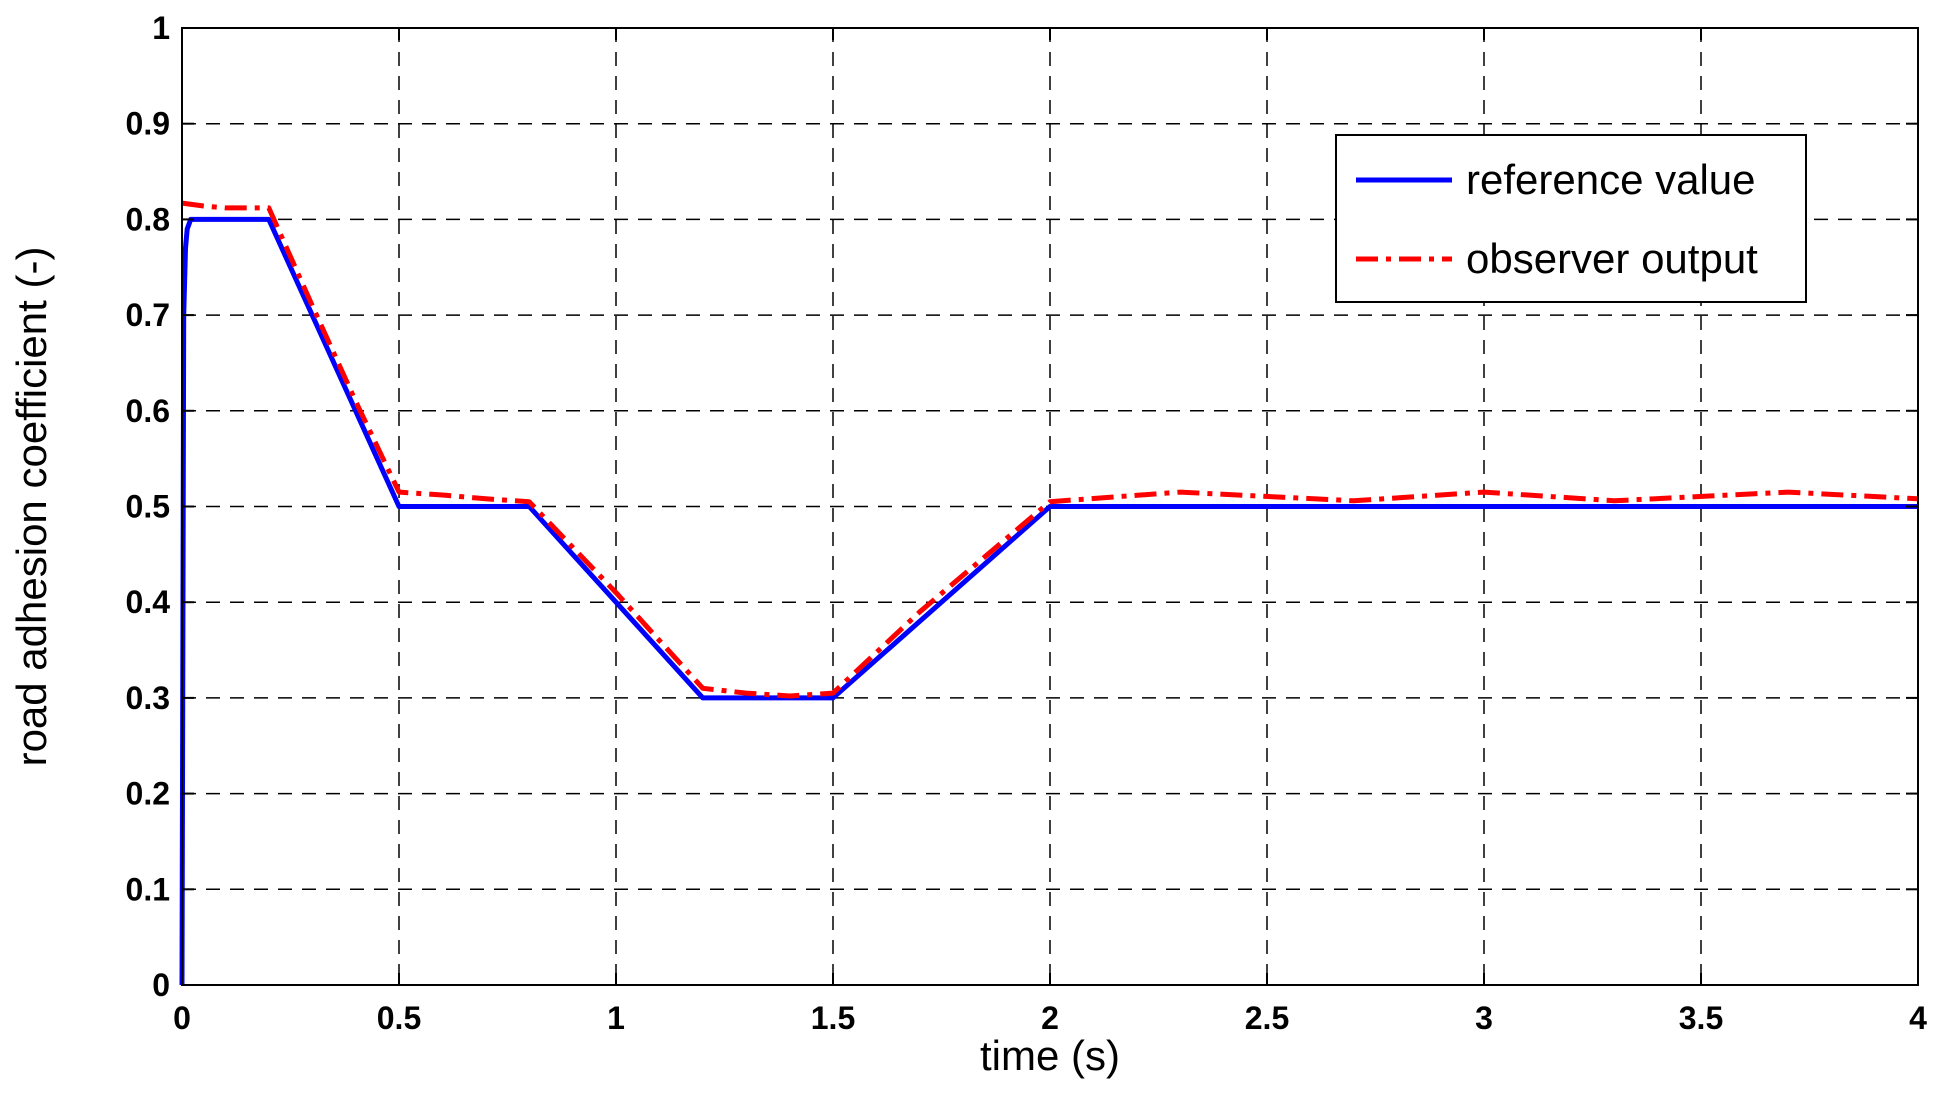 This screenshot has height=1093, width=1938. I want to click on y-tick-label: 0.1, so click(148, 889).